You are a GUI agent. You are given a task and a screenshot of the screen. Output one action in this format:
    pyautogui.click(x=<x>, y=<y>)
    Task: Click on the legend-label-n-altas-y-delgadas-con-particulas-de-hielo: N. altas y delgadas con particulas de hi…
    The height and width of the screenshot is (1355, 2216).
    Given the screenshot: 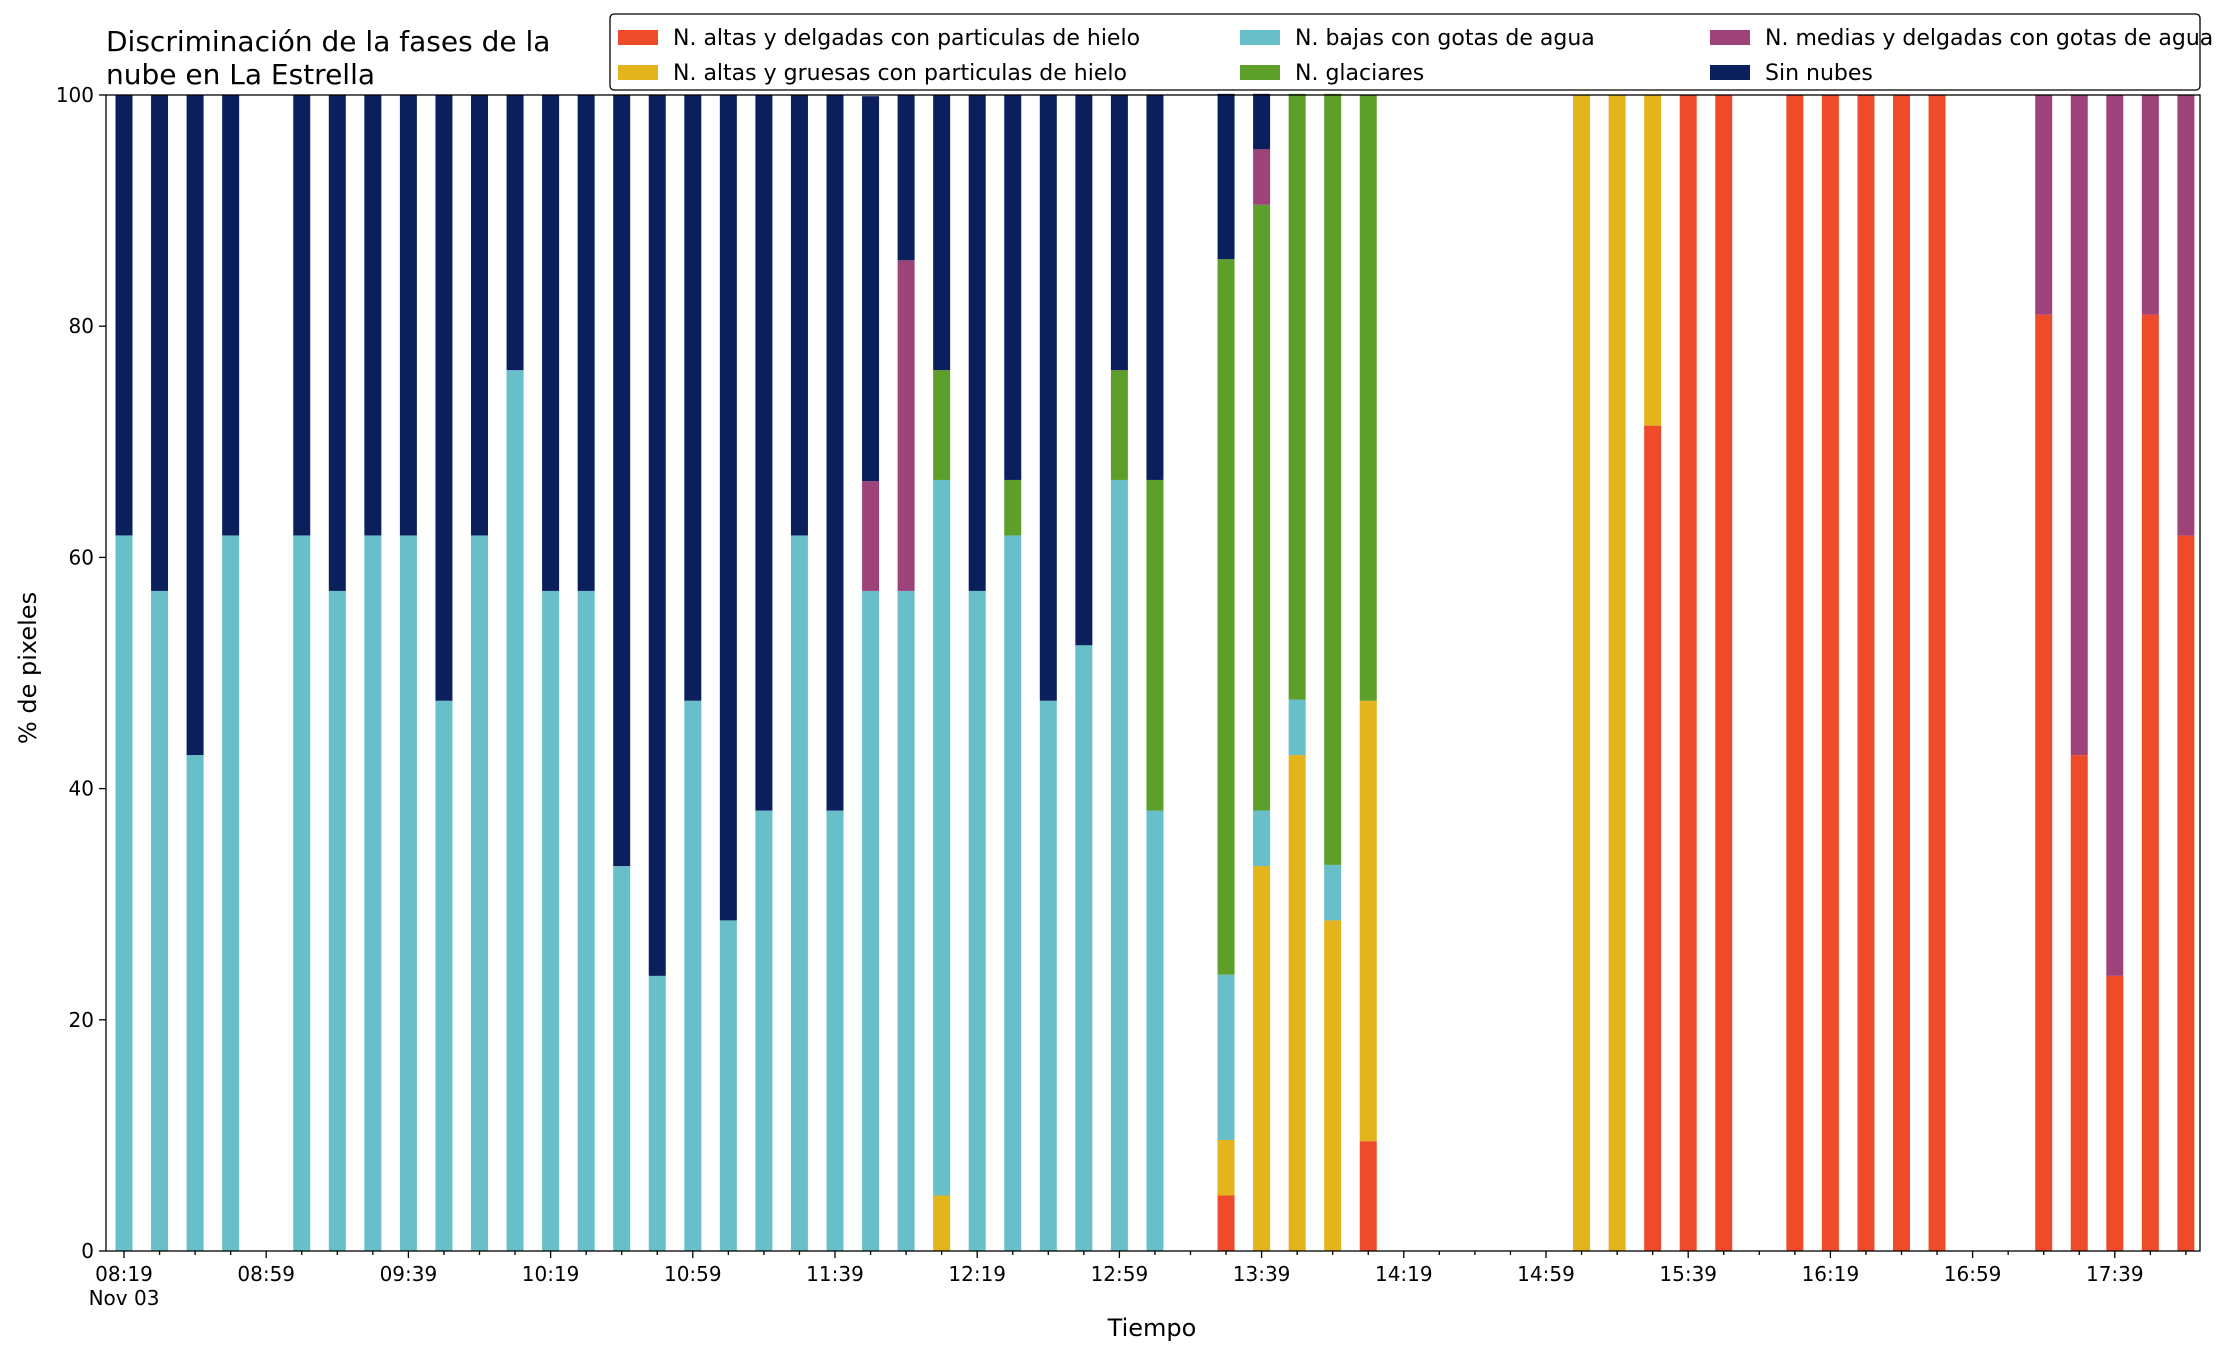 What is the action you would take?
    pyautogui.click(x=906, y=38)
    